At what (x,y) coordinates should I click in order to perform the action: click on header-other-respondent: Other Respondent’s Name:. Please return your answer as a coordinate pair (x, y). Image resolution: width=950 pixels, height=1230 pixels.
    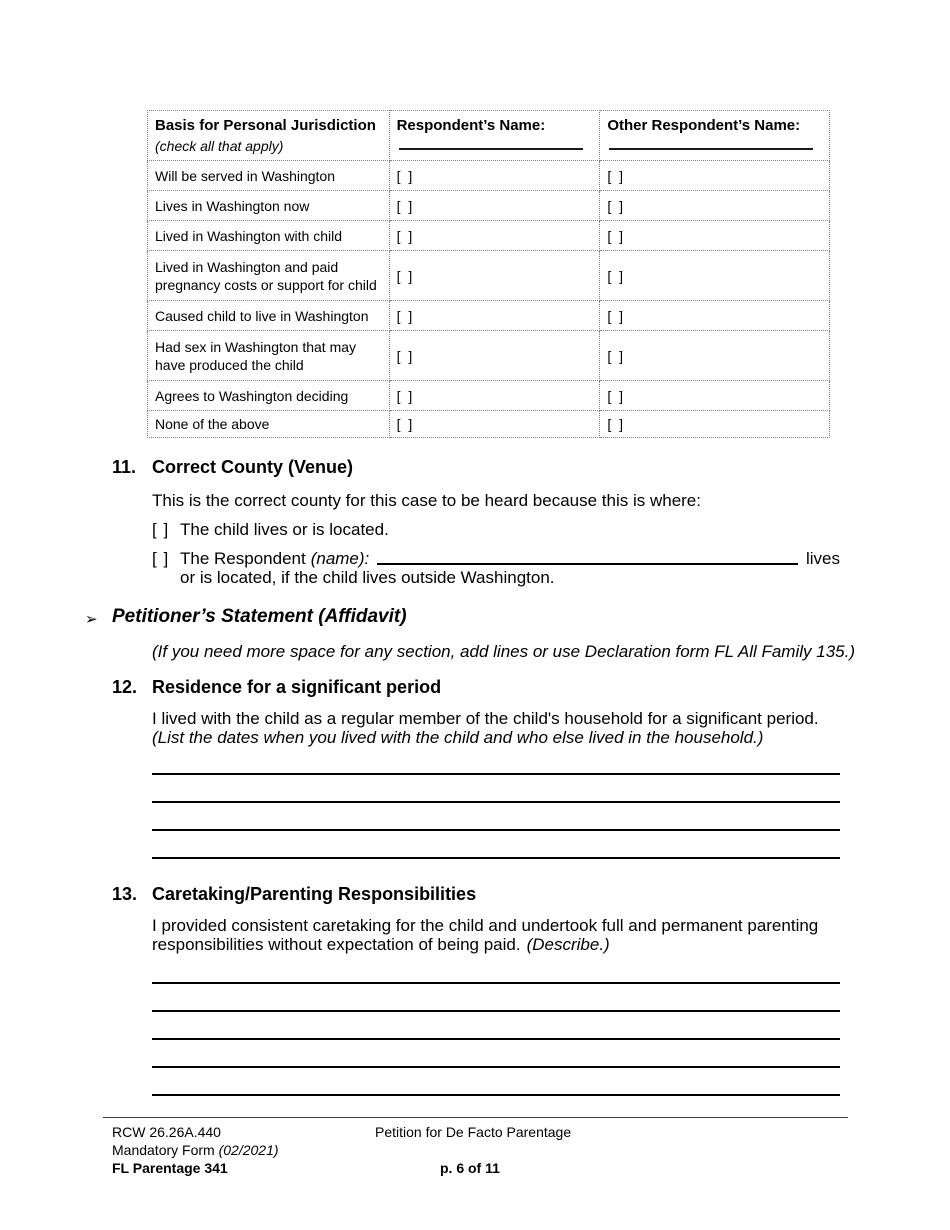
    Looking at the image, I should click on (714, 135).